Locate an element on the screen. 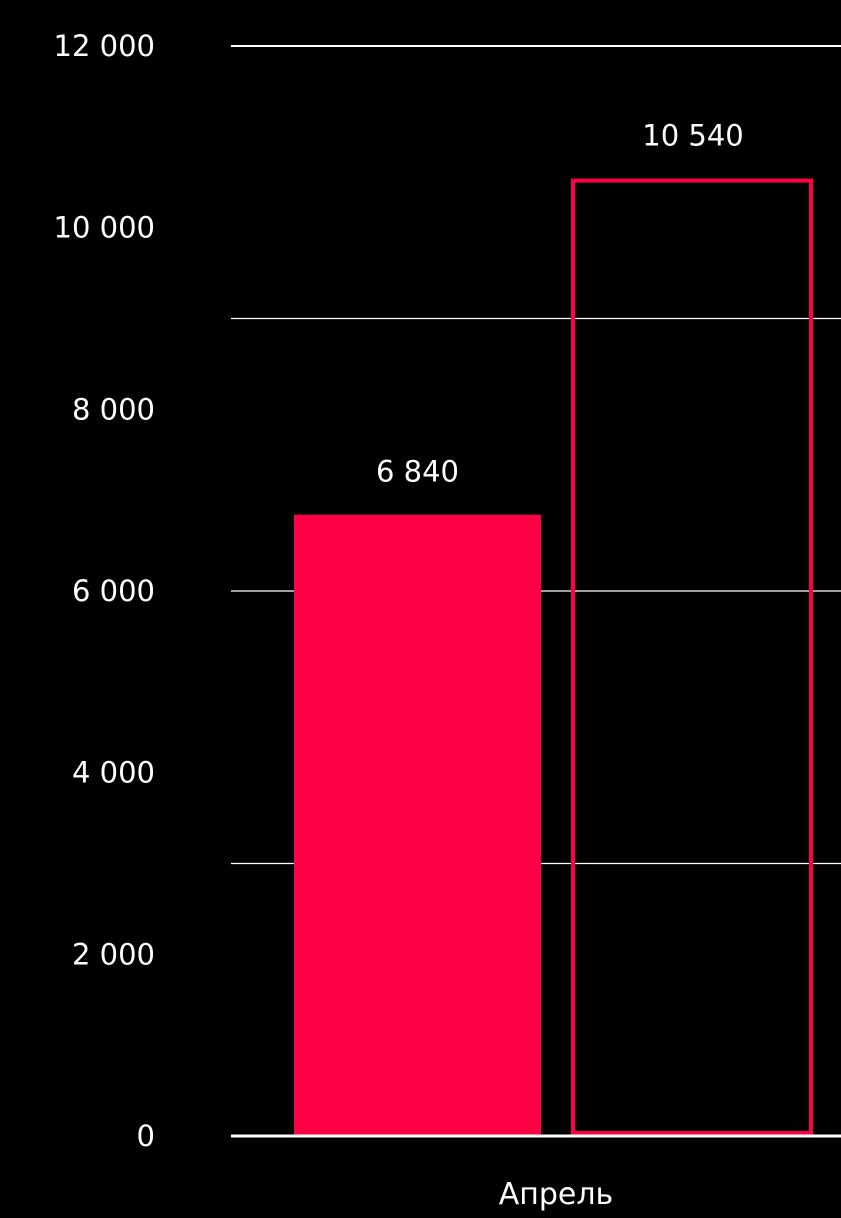 The height and width of the screenshot is (1218, 841). y-axis-tick-labels: 0 2 000 4 000 6 000 8 000 10 000 12 000 is located at coordinates (104, 591).